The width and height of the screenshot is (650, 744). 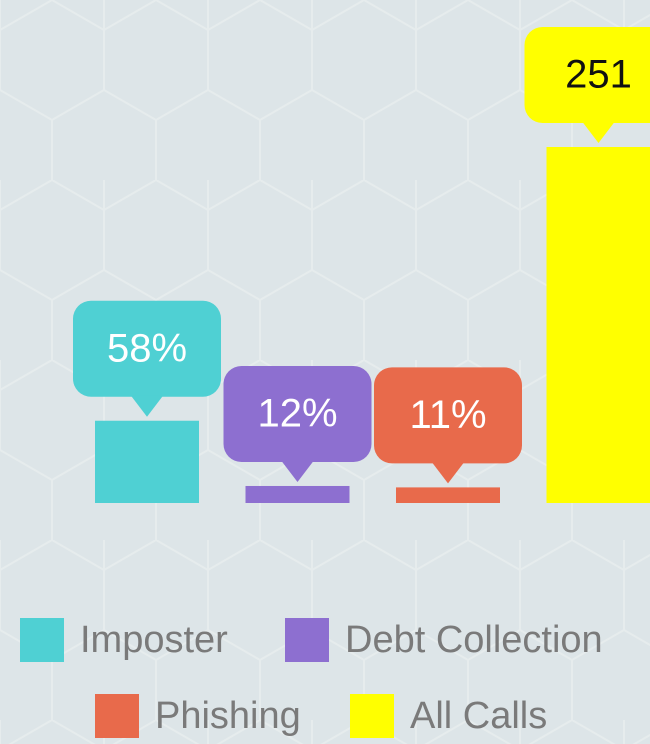 I want to click on value-label: 11%, so click(x=447, y=415).